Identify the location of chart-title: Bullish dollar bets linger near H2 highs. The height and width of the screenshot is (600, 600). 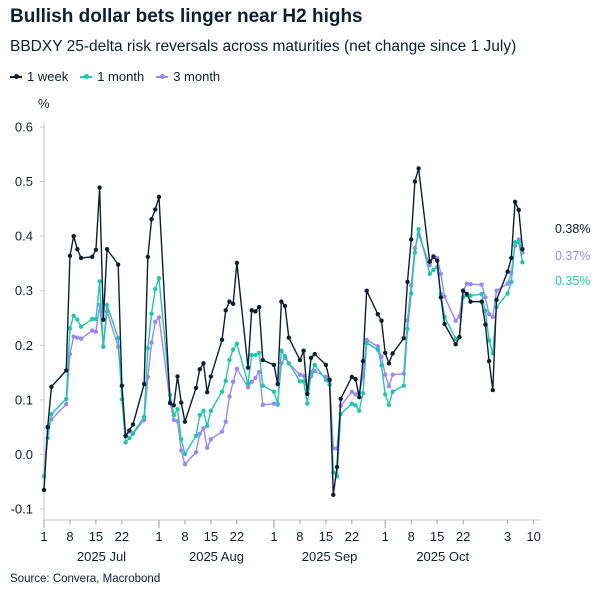
(186, 16).